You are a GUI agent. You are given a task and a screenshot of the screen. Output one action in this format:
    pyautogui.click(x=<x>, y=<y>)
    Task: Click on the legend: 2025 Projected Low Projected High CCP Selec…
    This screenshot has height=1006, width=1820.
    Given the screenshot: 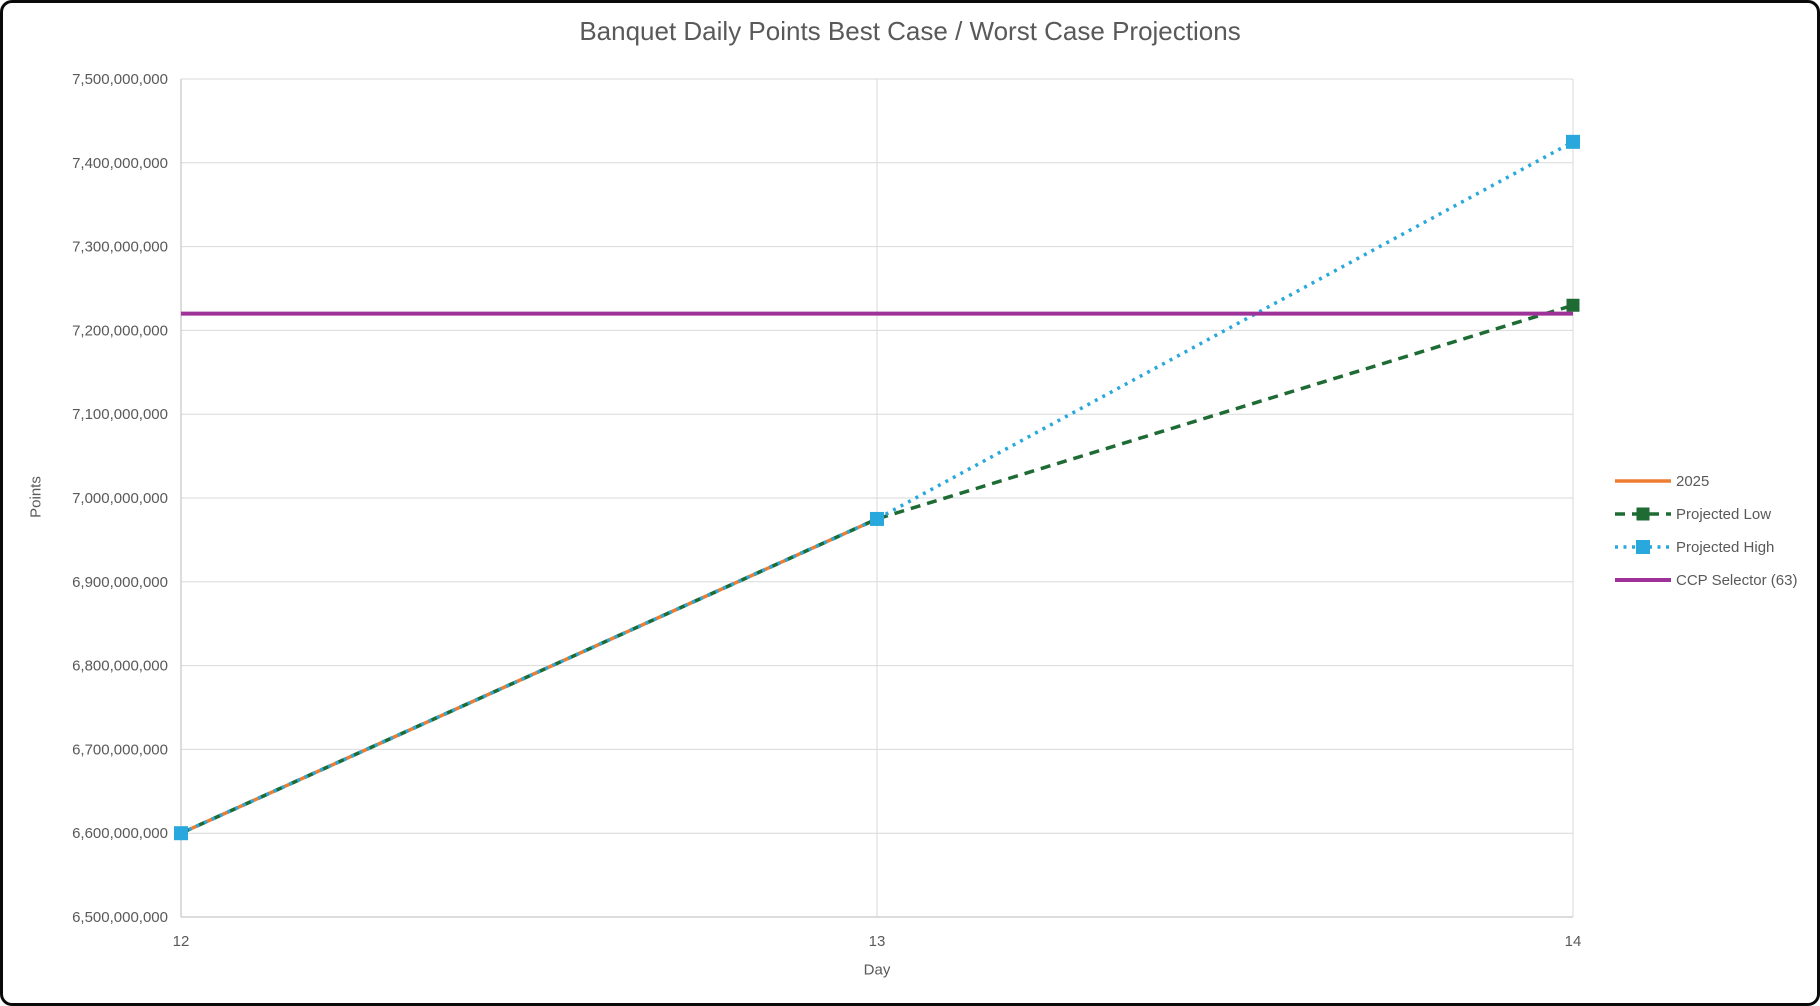 What is the action you would take?
    pyautogui.click(x=1706, y=530)
    